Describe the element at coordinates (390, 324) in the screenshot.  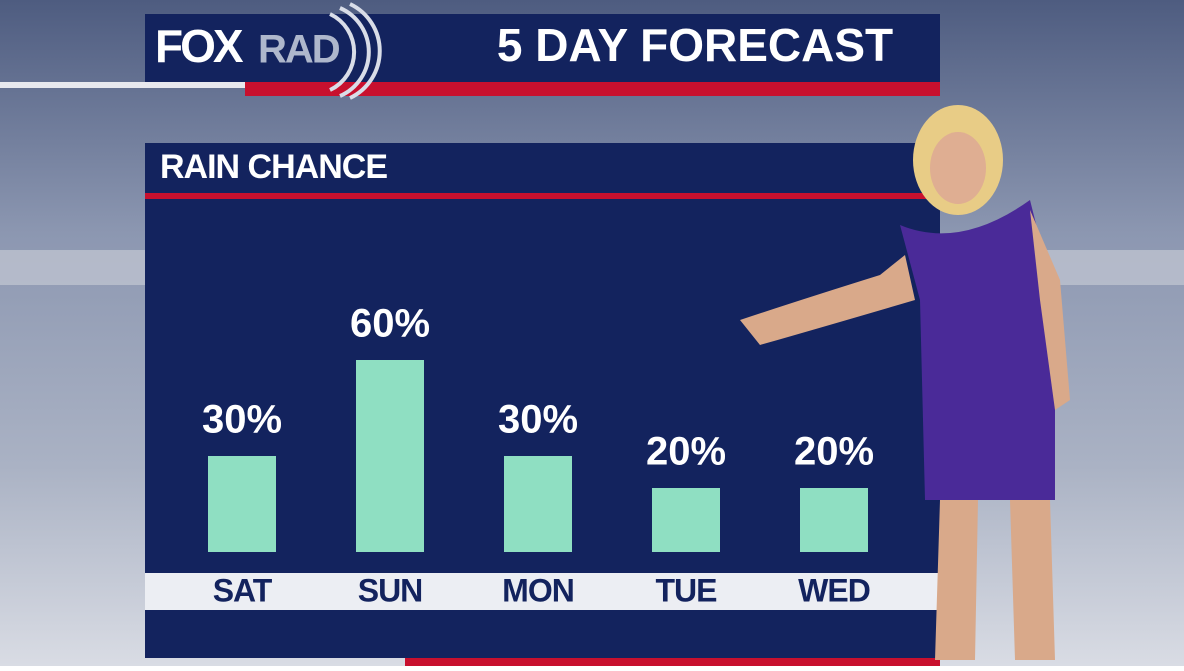
I see `value-label: 60%` at that location.